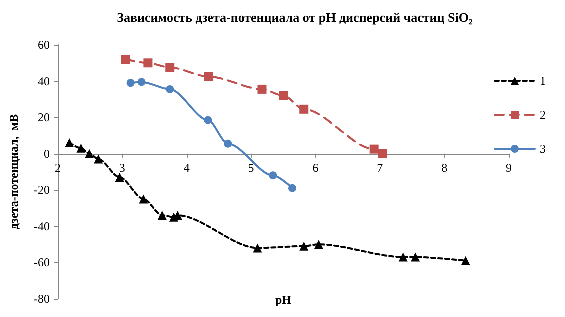 The height and width of the screenshot is (317, 565). What do you see at coordinates (44, 117) in the screenshot?
I see `y-tick-label: 20` at bounding box center [44, 117].